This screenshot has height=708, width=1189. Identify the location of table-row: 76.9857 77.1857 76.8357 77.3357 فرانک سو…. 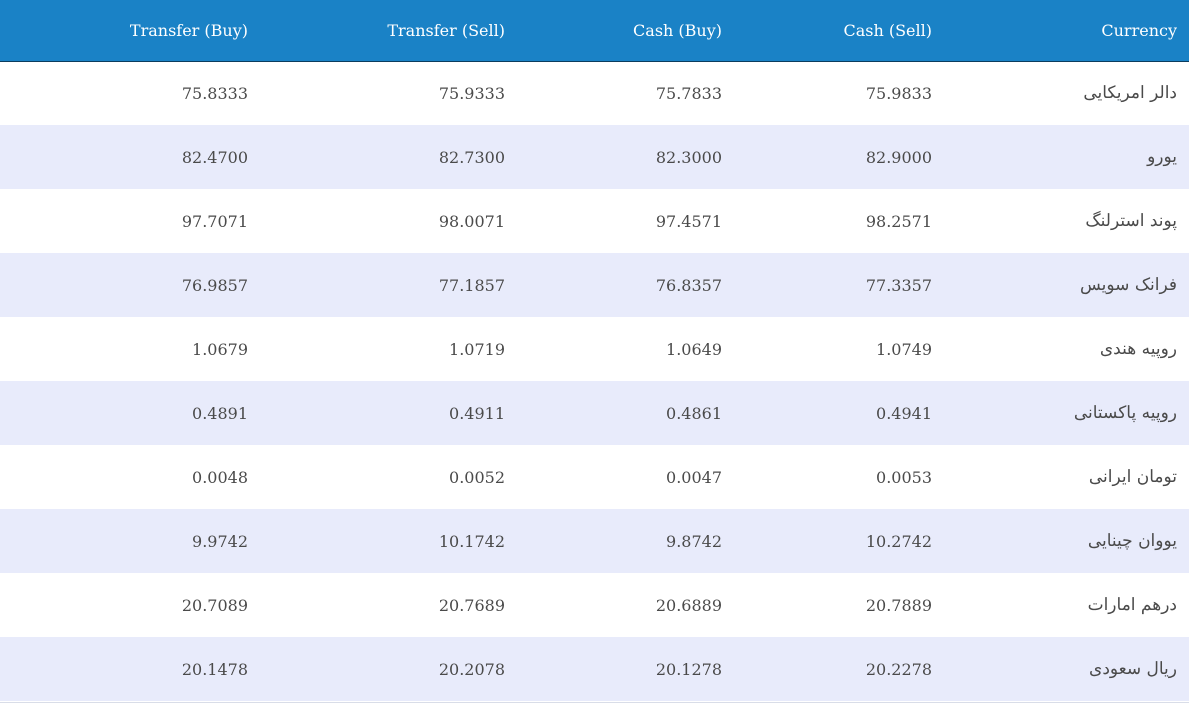
(594, 285).